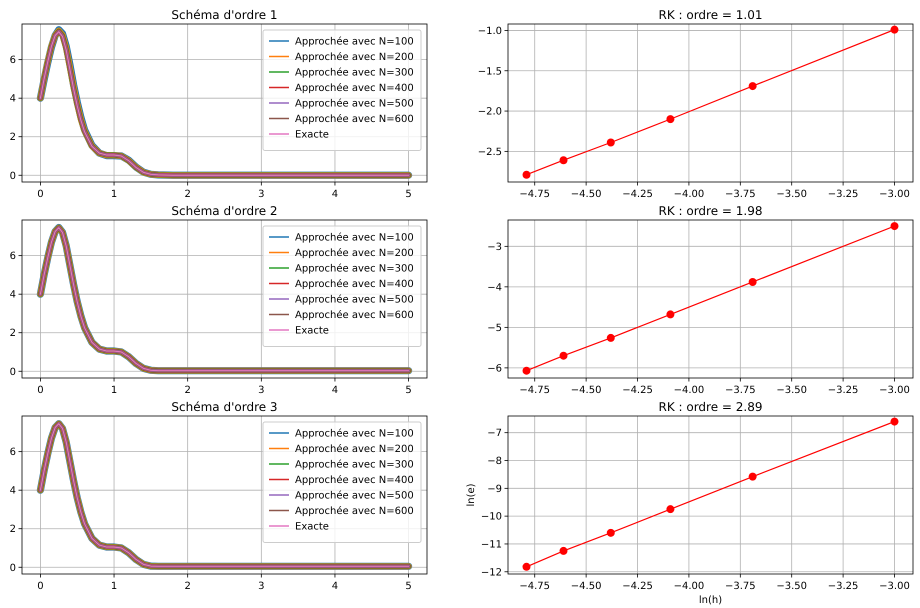  I want to click on chart-title: RK : ordre = 1.01, so click(710, 15).